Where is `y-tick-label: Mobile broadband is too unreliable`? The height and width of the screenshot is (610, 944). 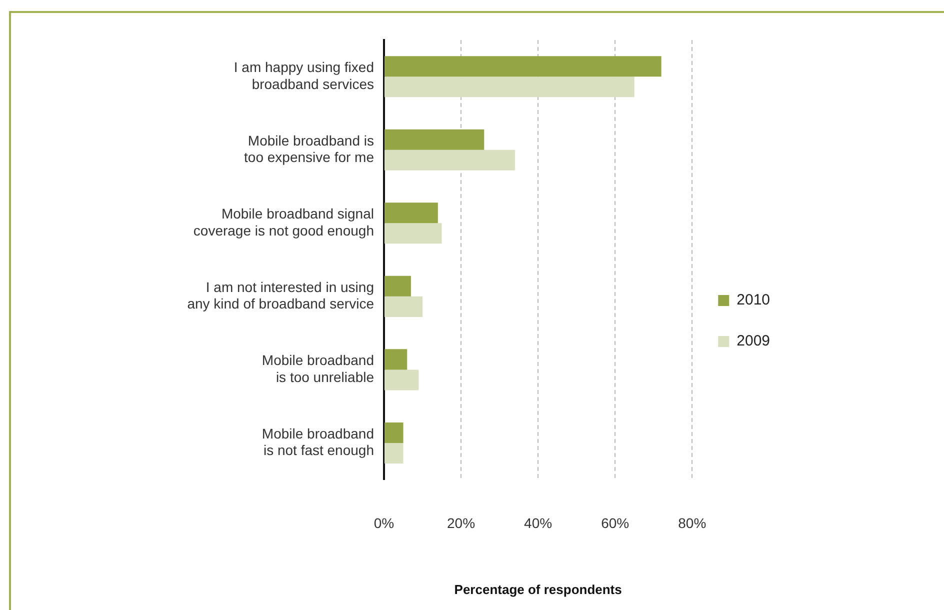 y-tick-label: Mobile broadband is too unreliable is located at coordinates (318, 368).